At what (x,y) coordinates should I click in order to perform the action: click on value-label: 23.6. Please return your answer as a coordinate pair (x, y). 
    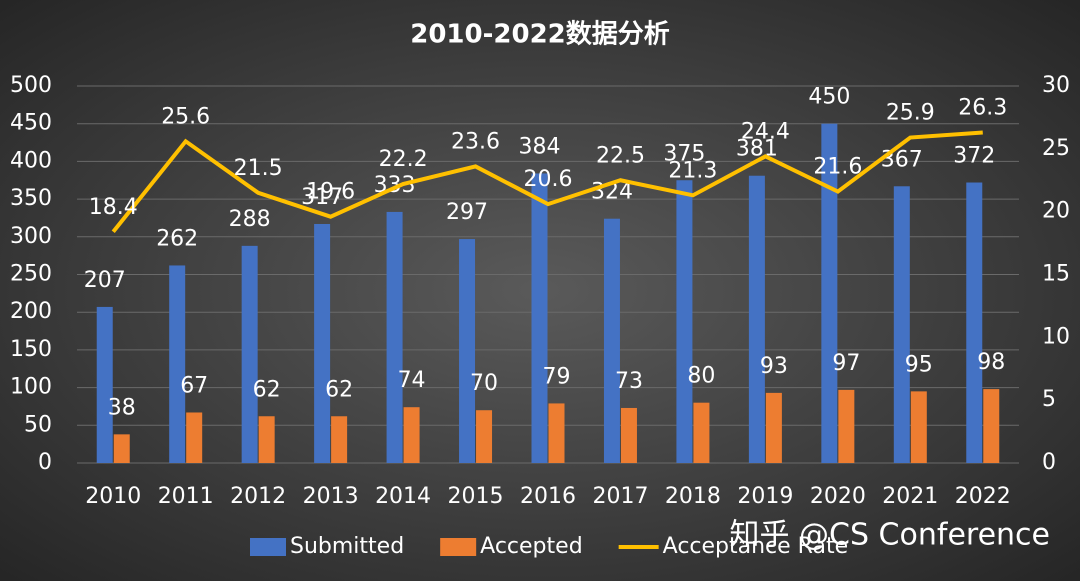
    Looking at the image, I should click on (475, 141).